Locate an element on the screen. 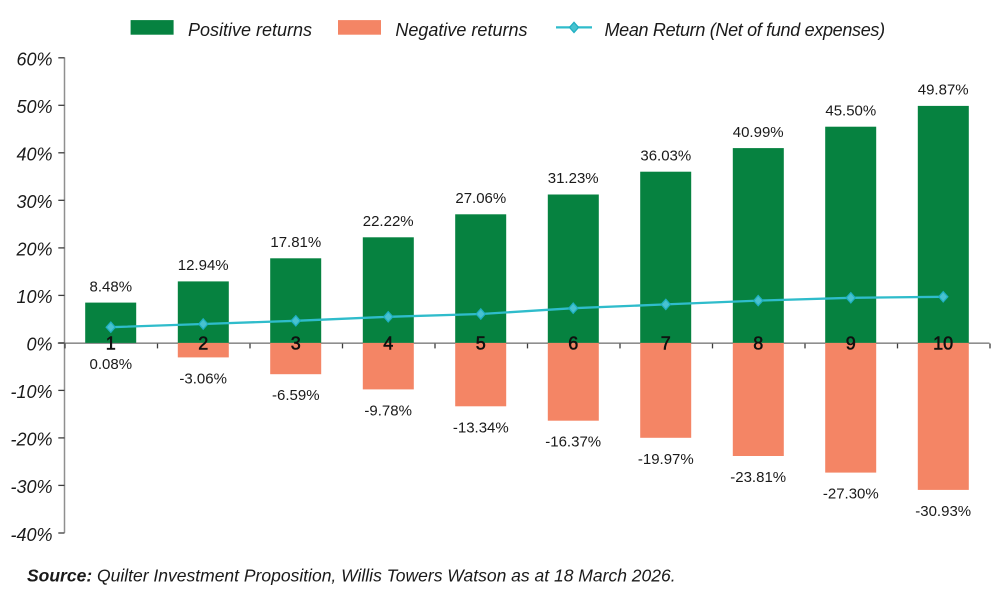  svg-text: -6.59% is located at coordinates (296, 395).